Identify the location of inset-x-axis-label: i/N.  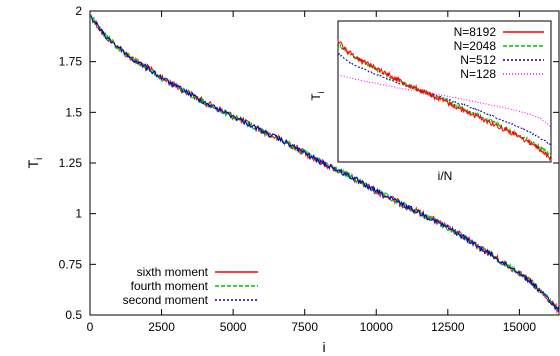
(445, 176).